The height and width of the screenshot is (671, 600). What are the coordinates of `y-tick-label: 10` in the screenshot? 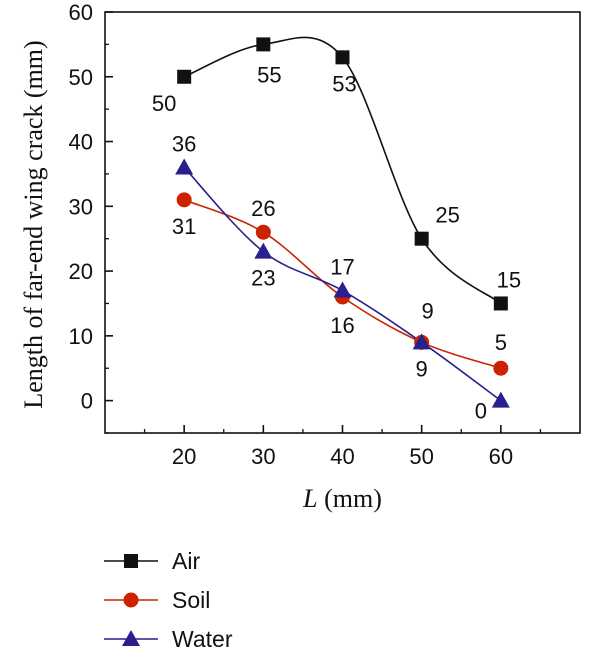 It's located at (81, 336).